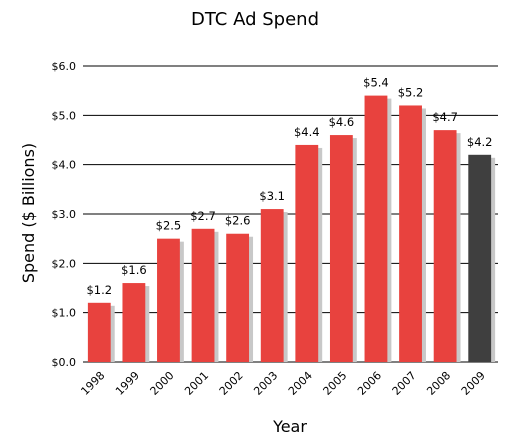 This screenshot has height=445, width=510. Describe the element at coordinates (272, 196) in the screenshot. I see `data-label-2003: $3.1` at that location.